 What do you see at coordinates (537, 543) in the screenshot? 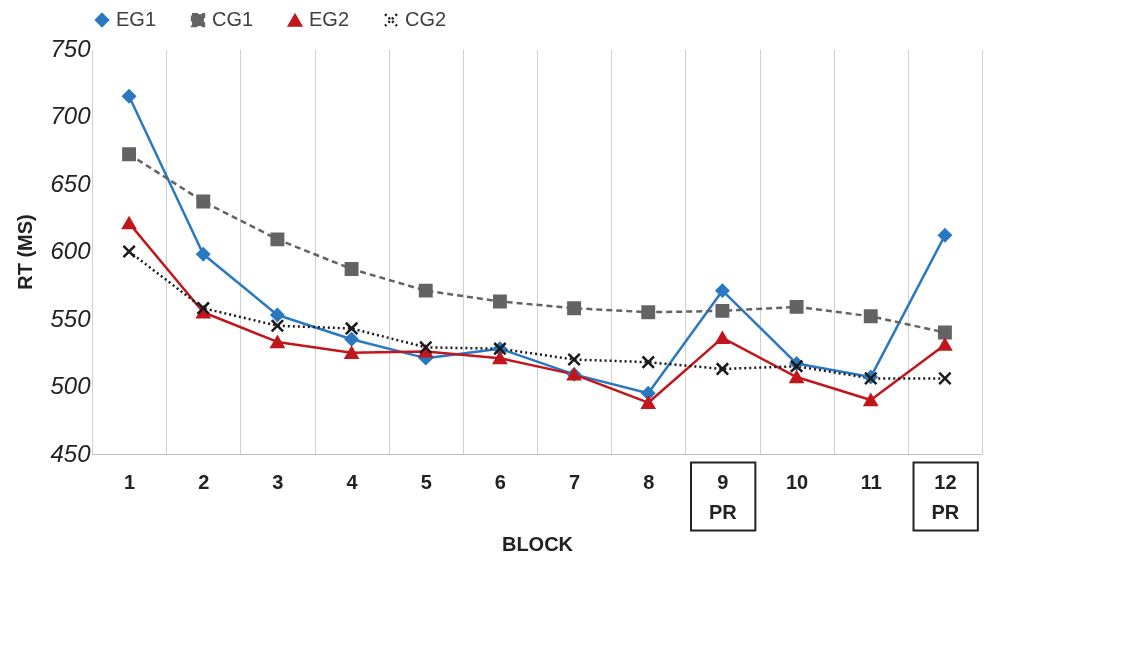
I see `x-axis-title: BLOCK` at bounding box center [537, 543].